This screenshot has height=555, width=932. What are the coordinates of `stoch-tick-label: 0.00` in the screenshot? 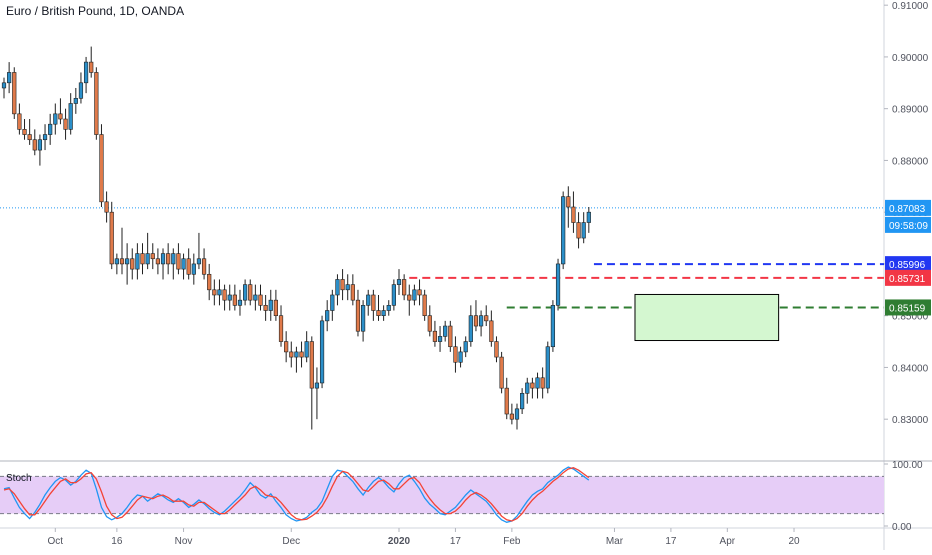 It's located at (902, 527).